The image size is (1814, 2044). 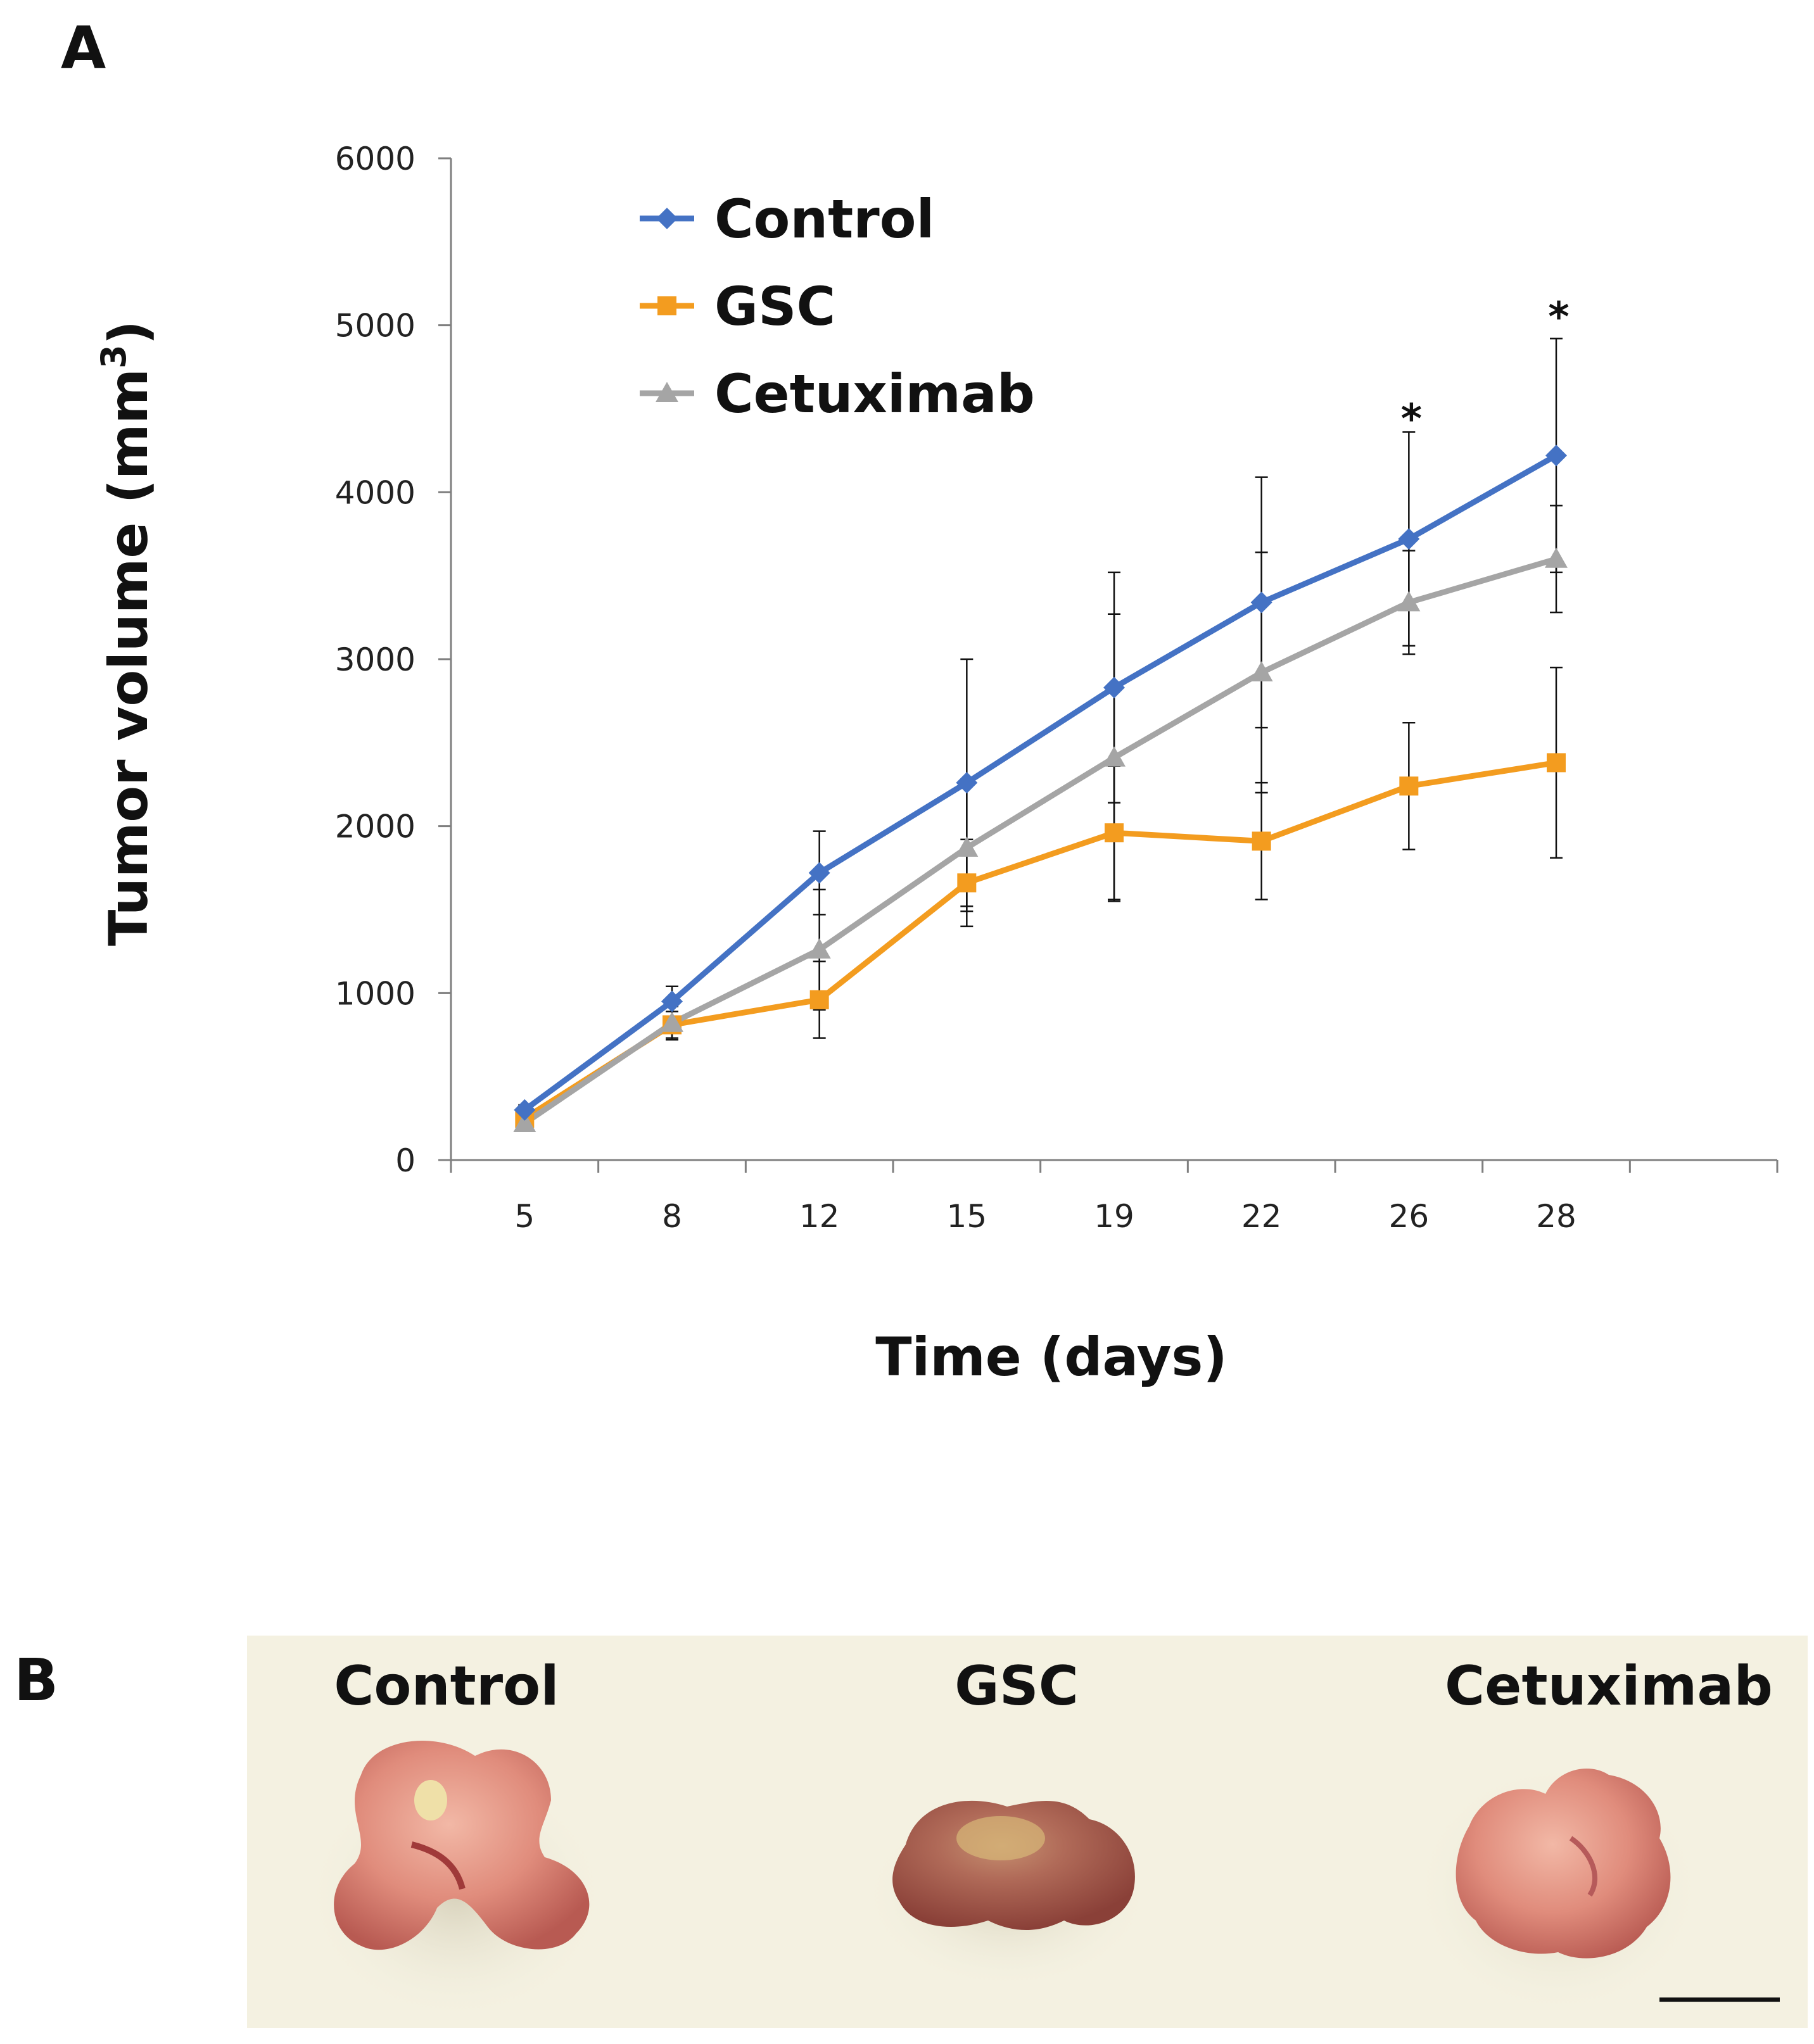 What do you see at coordinates (1051, 1357) in the screenshot?
I see `x-axis-title: Time (days)` at bounding box center [1051, 1357].